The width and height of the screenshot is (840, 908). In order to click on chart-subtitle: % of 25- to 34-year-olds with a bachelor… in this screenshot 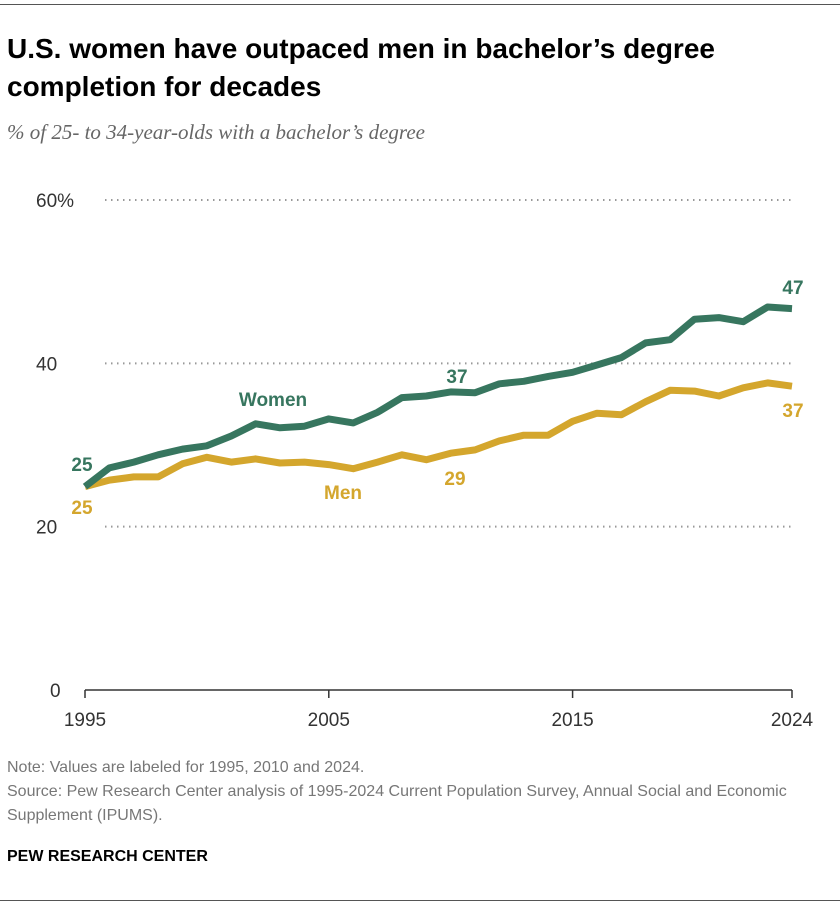, I will do `click(216, 132)`.